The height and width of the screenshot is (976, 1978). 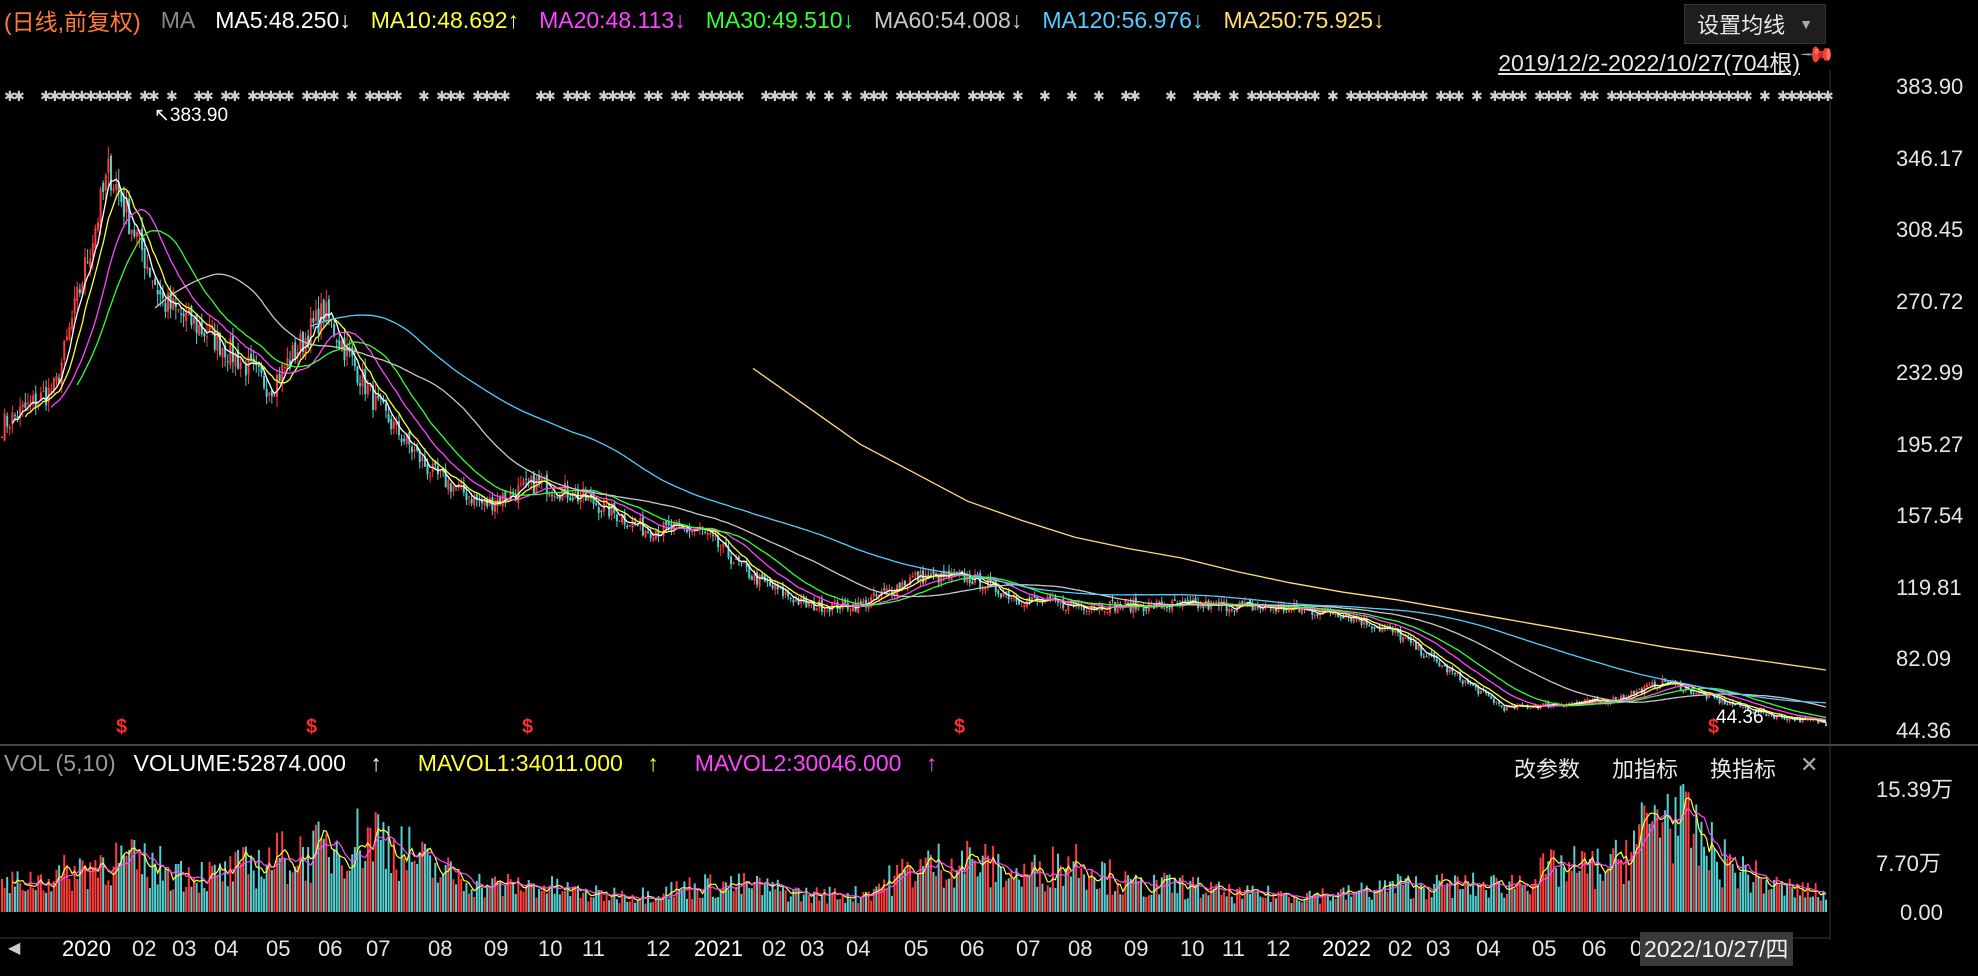 What do you see at coordinates (780, 19) in the screenshot?
I see `ma-item-3: MA30:49.510↓` at bounding box center [780, 19].